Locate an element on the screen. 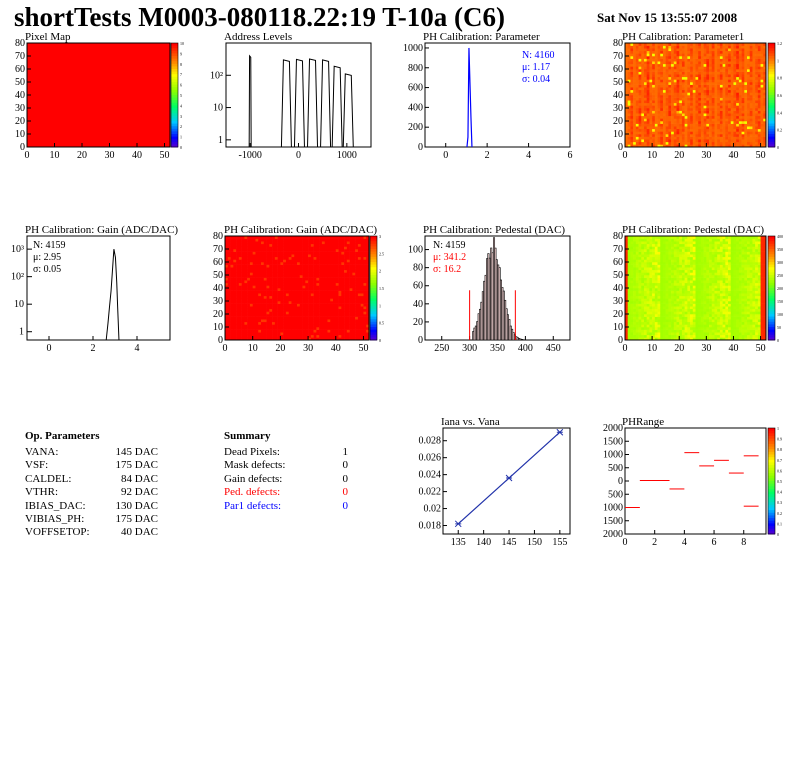 Image resolution: width=796 pixels, height=772 pixels. x-tick-label: 50 is located at coordinates (761, 155).